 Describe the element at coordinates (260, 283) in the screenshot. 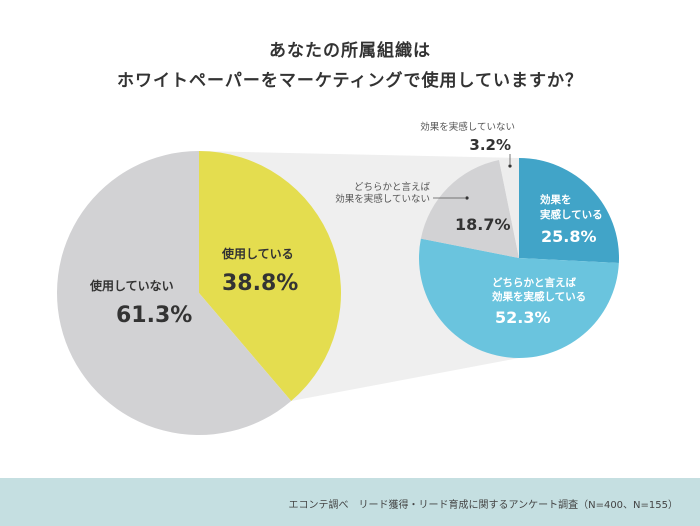

I see `slice-value-using: 38.8%` at that location.